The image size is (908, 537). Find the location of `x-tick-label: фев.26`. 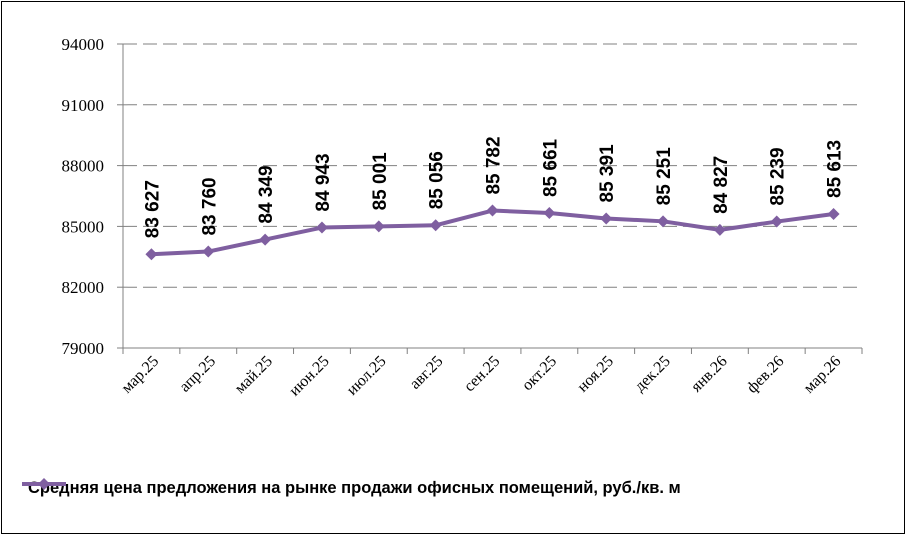

x-tick-label: фев.26 is located at coordinates (766, 375).